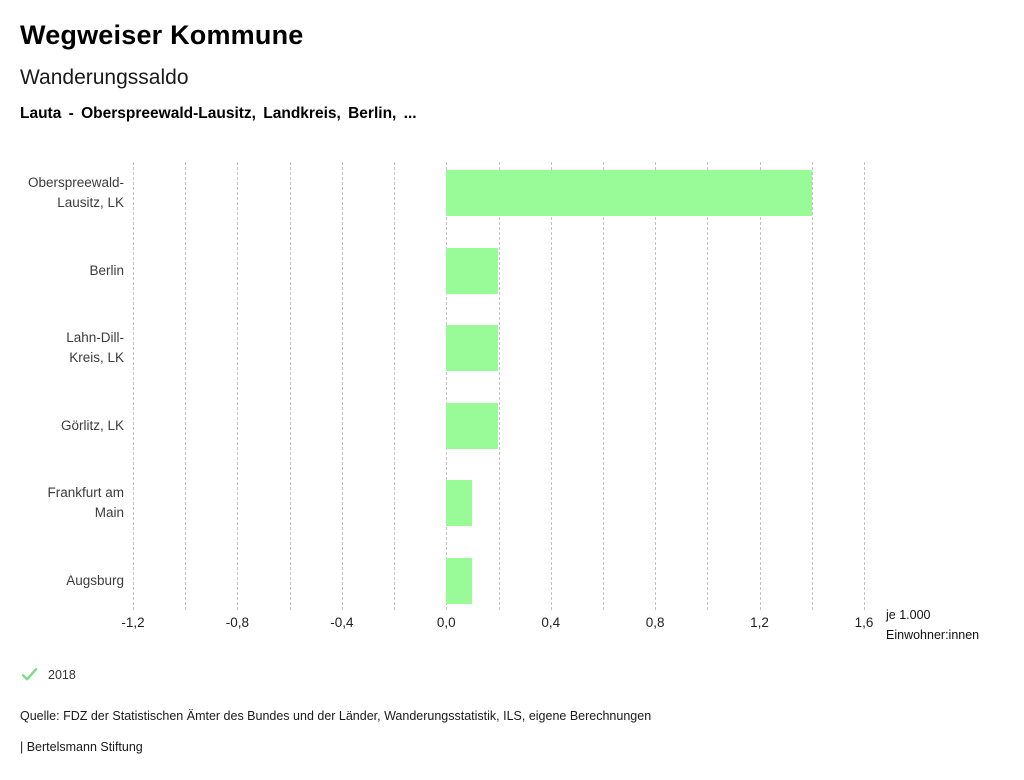 The width and height of the screenshot is (1024, 780). Describe the element at coordinates (472, 348) in the screenshot. I see `bar-lahn-dill-kreis-lk` at that location.